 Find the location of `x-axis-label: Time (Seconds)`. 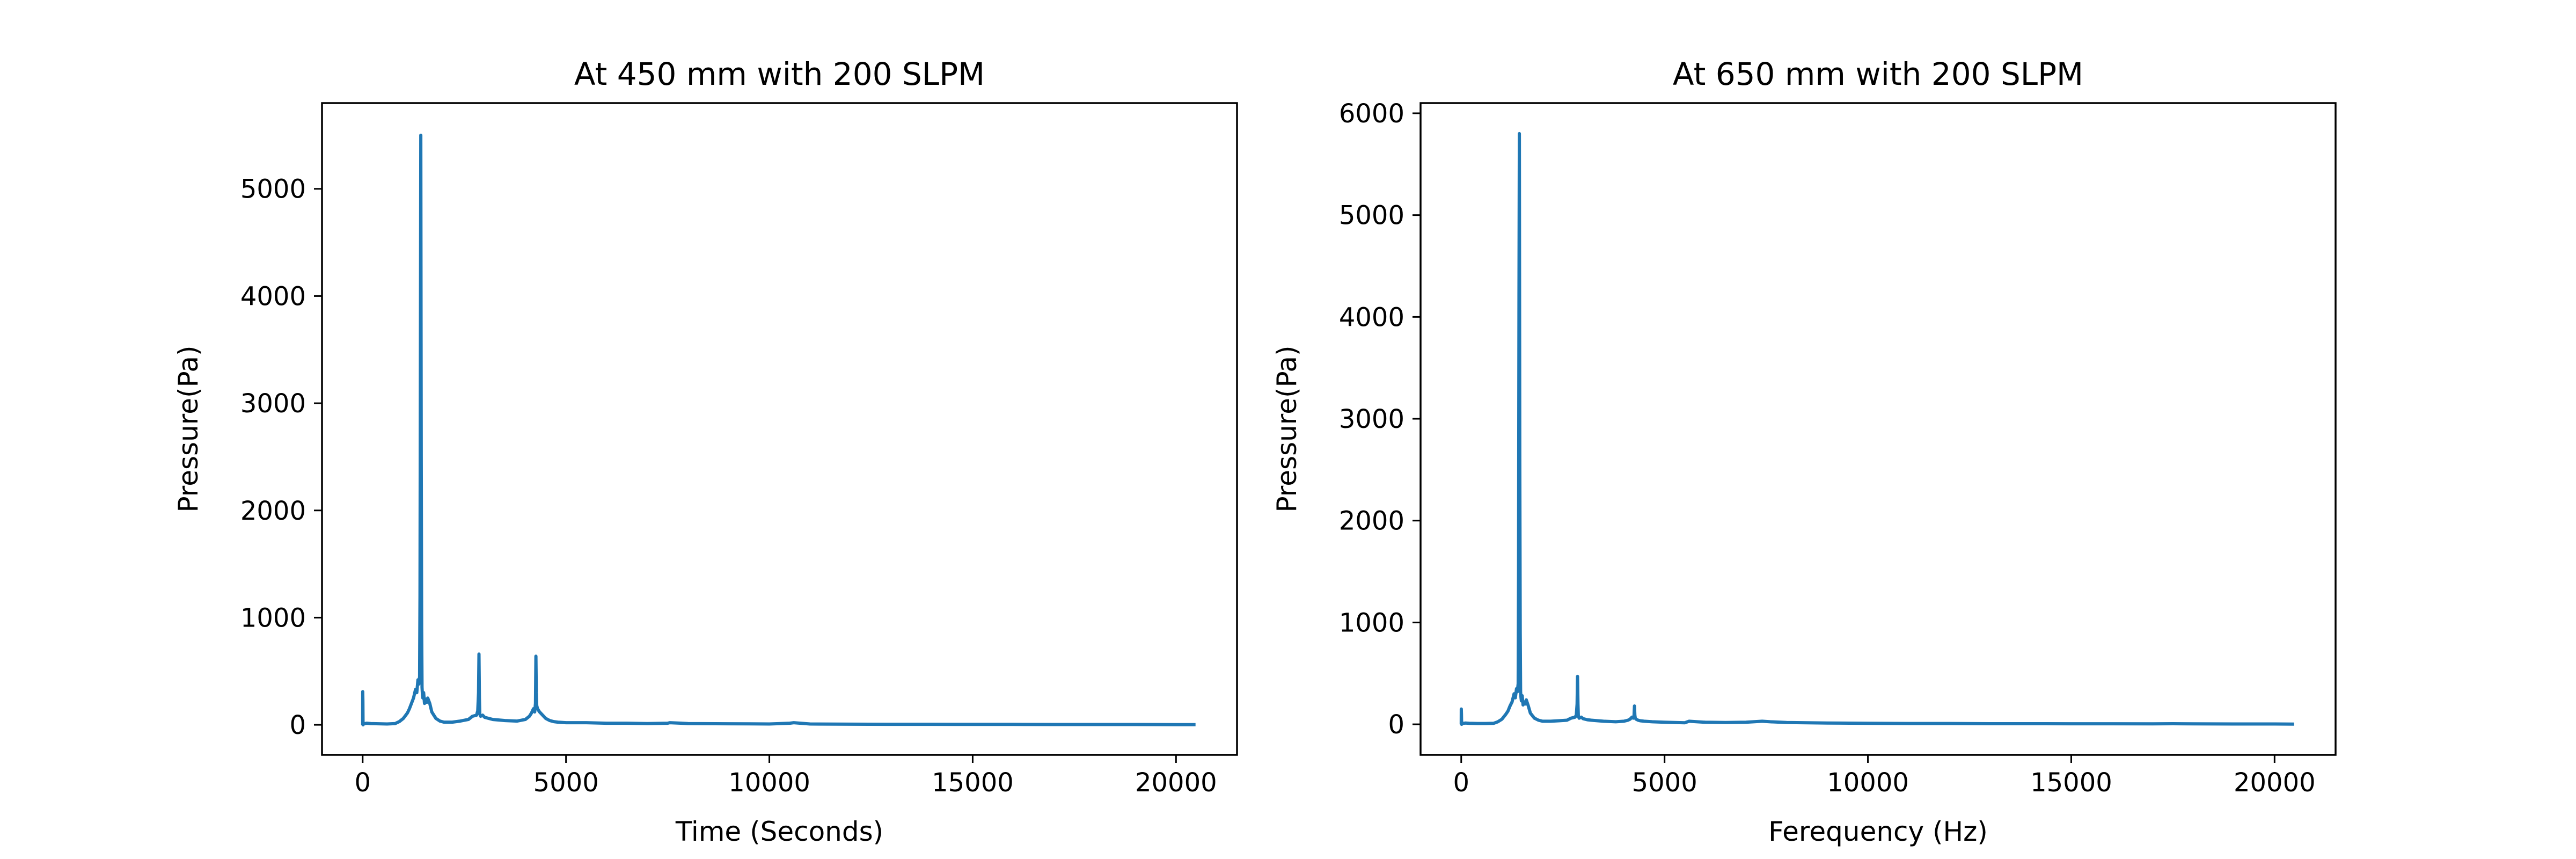

x-axis-label: Time (Seconds) is located at coordinates (779, 831).